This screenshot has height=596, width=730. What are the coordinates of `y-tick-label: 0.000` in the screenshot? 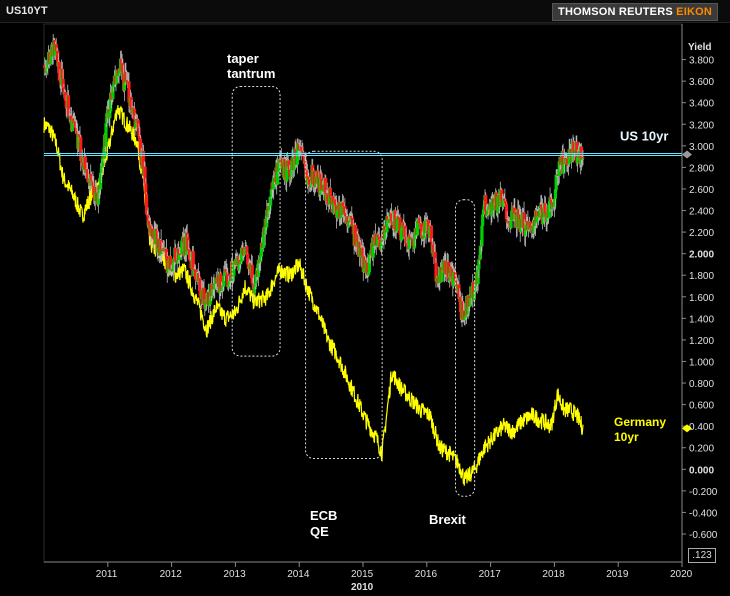 It's located at (701, 470).